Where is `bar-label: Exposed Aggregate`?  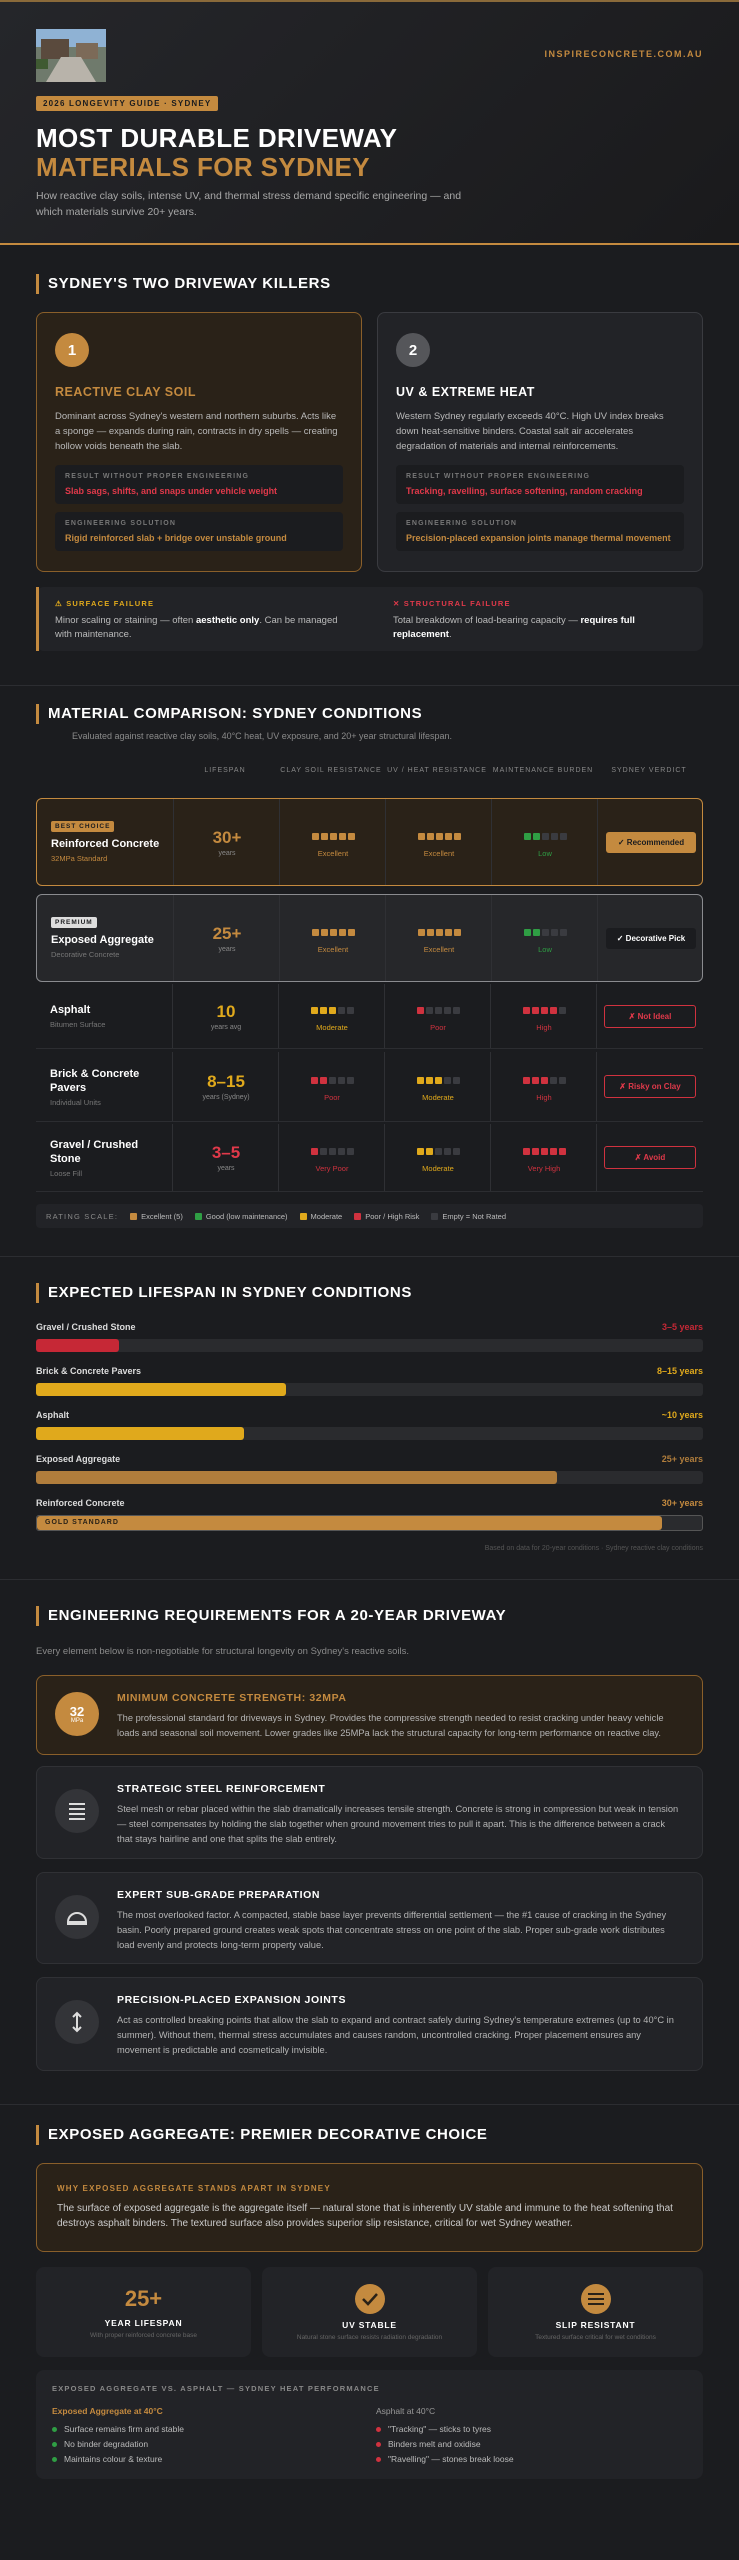
bar-label: Exposed Aggregate is located at coordinates (78, 1459).